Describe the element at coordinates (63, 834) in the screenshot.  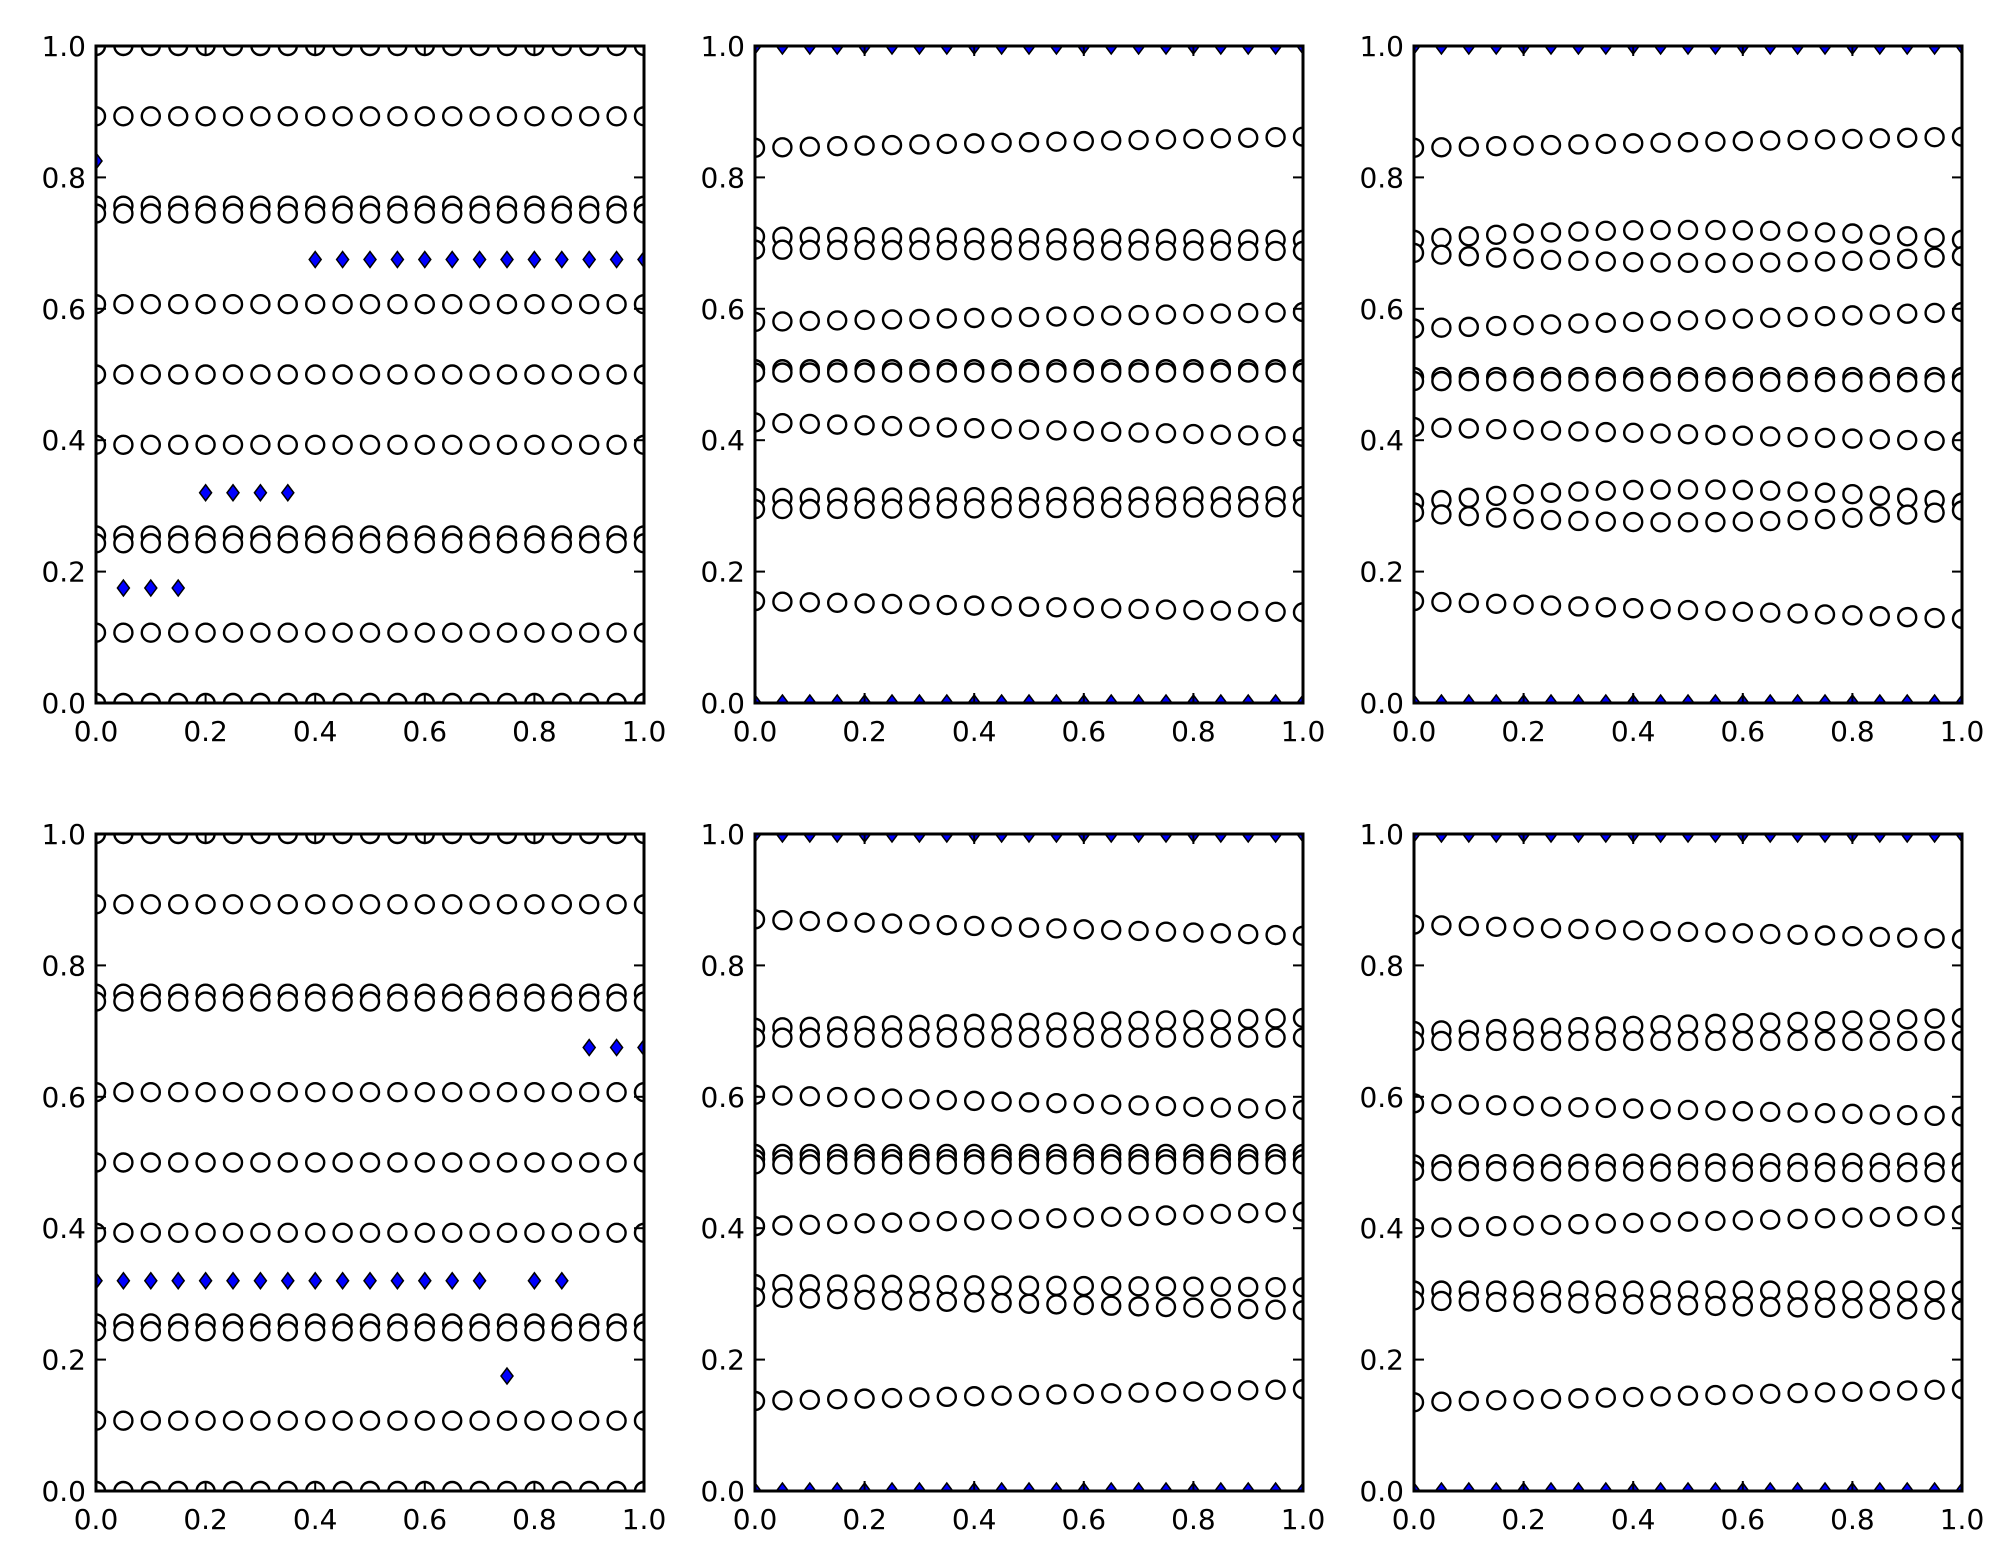
I see `y-tick-label: 1.0` at that location.